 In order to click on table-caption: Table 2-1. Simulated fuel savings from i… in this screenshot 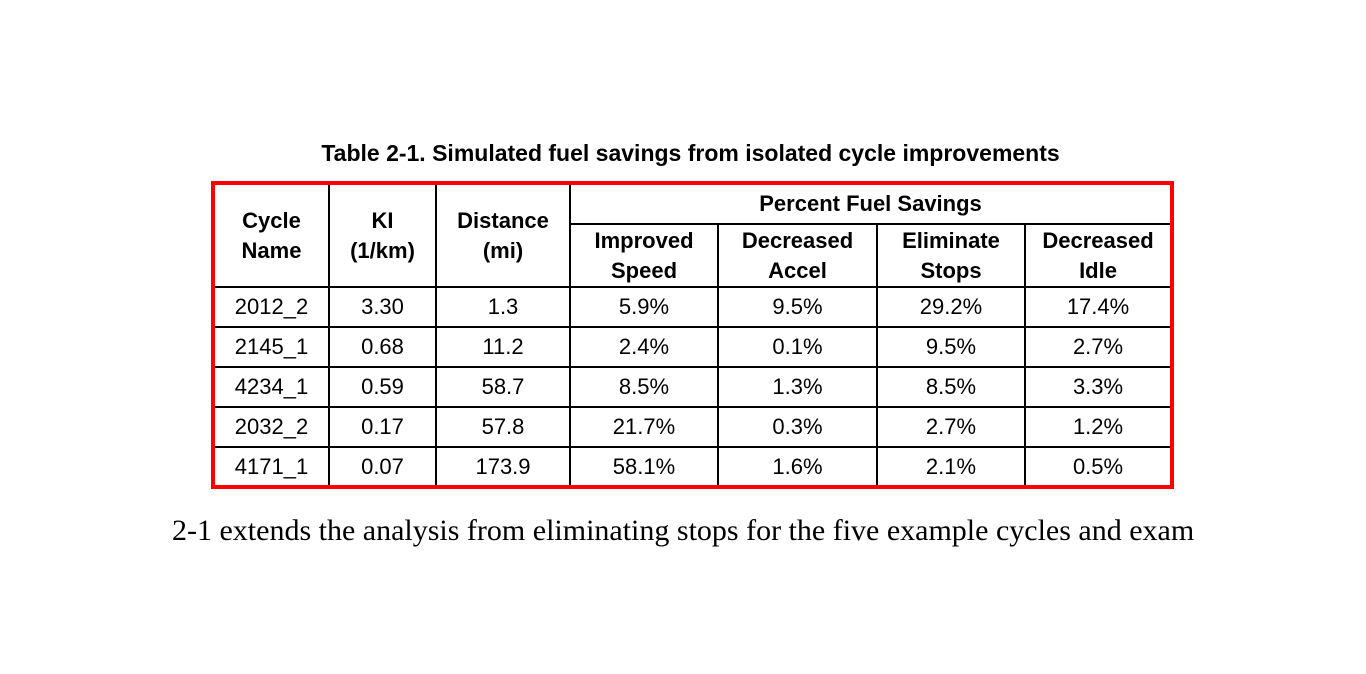, I will do `click(690, 153)`.